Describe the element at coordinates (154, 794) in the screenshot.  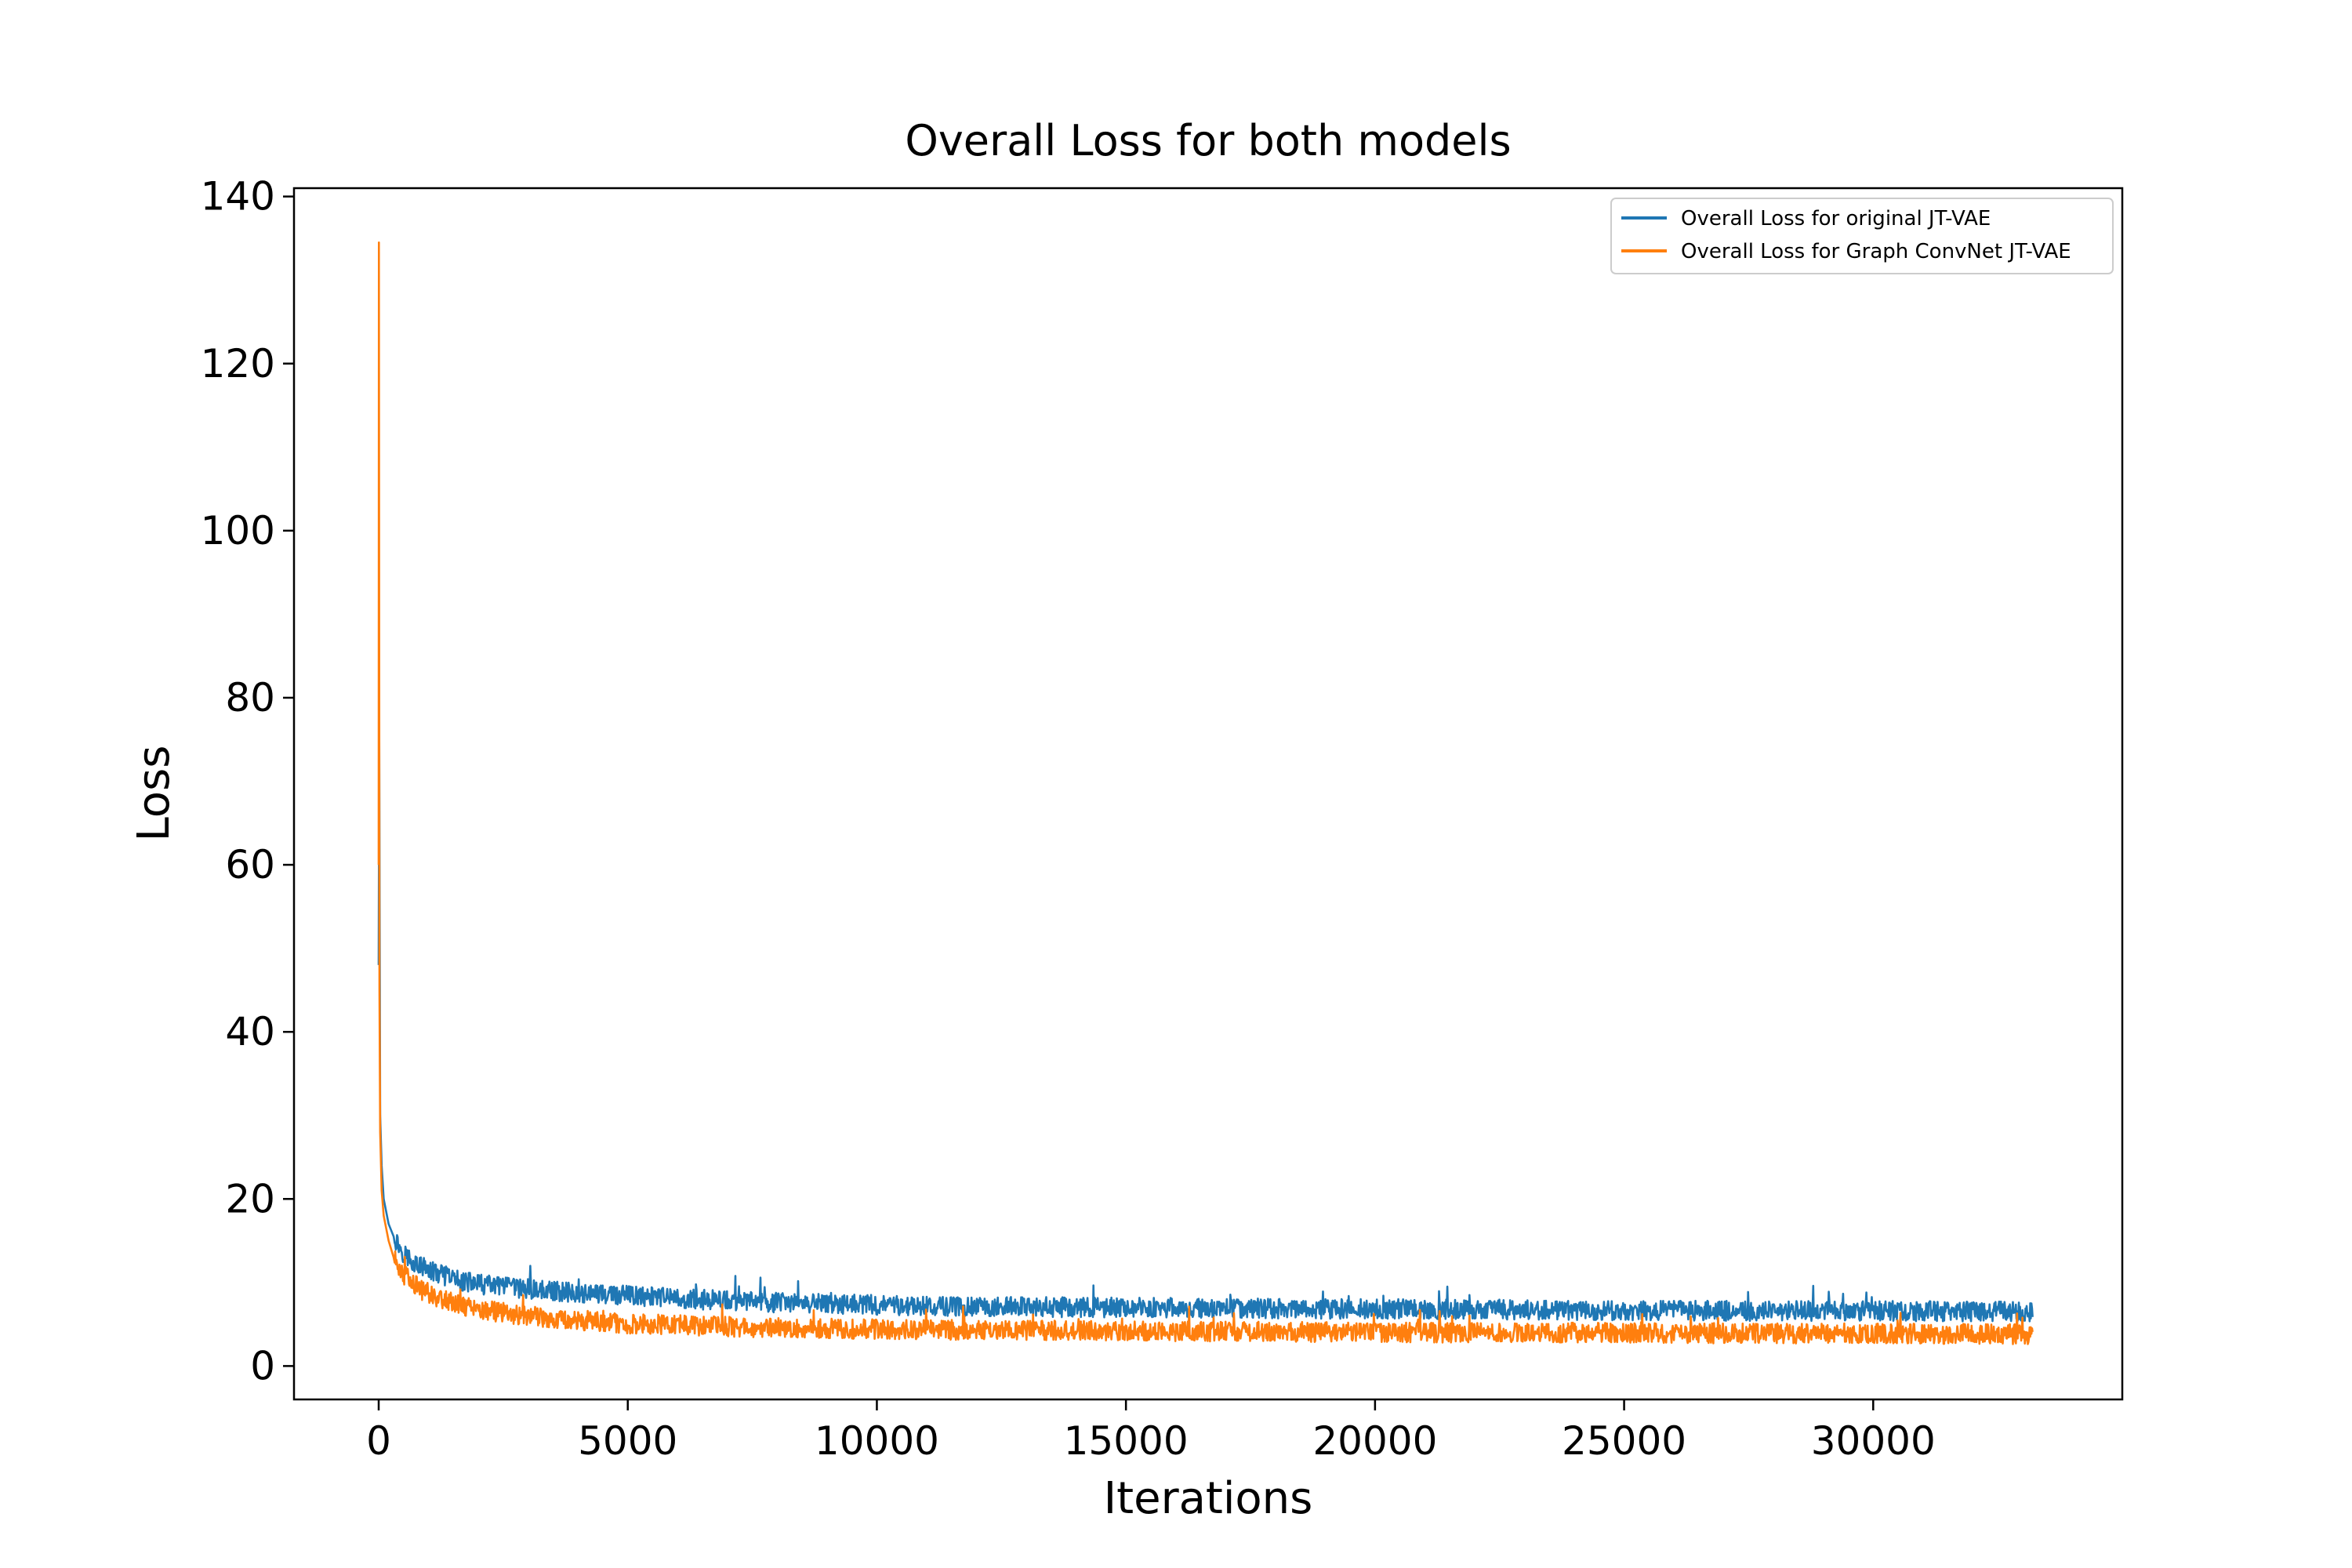
I see `y-axis-label: Loss` at that location.